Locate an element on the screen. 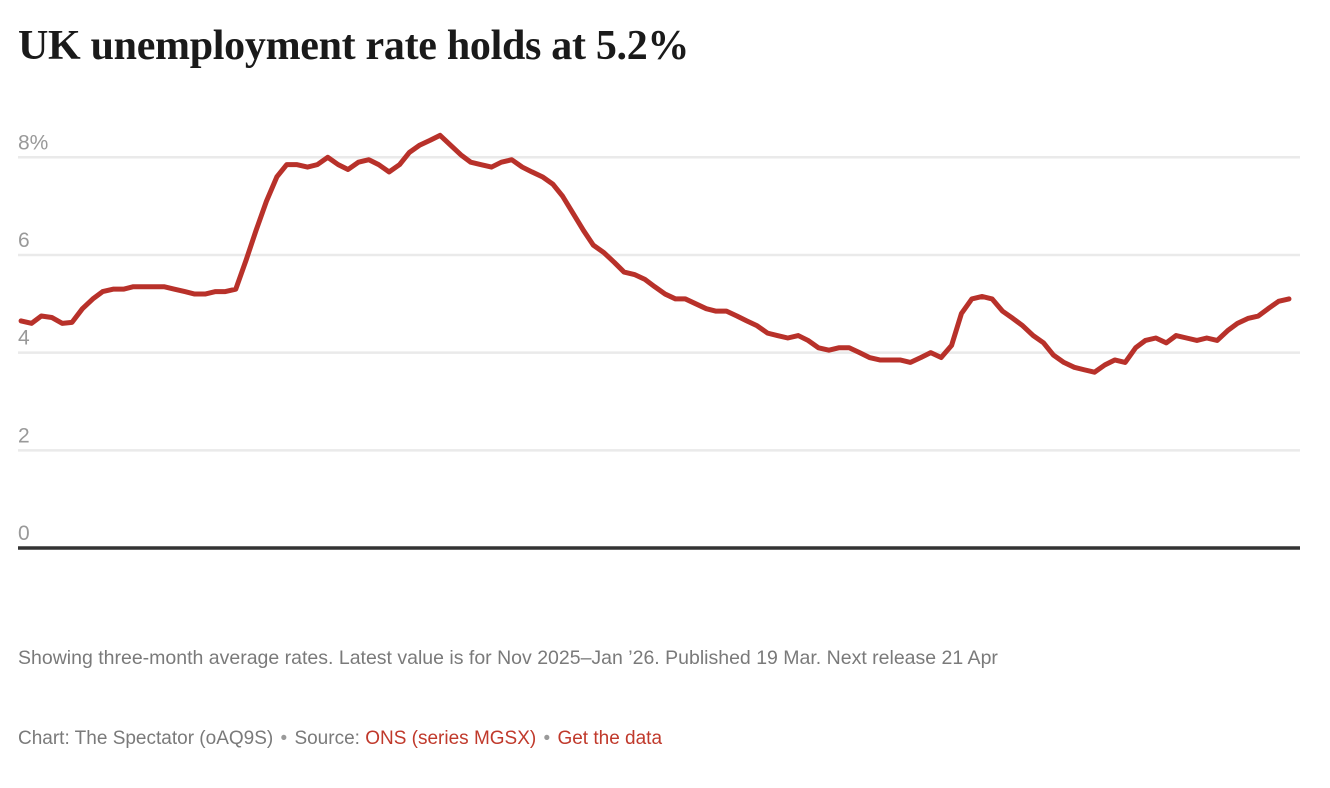 The image size is (1330, 788). y-tick-label-6: 6 is located at coordinates (24, 240).